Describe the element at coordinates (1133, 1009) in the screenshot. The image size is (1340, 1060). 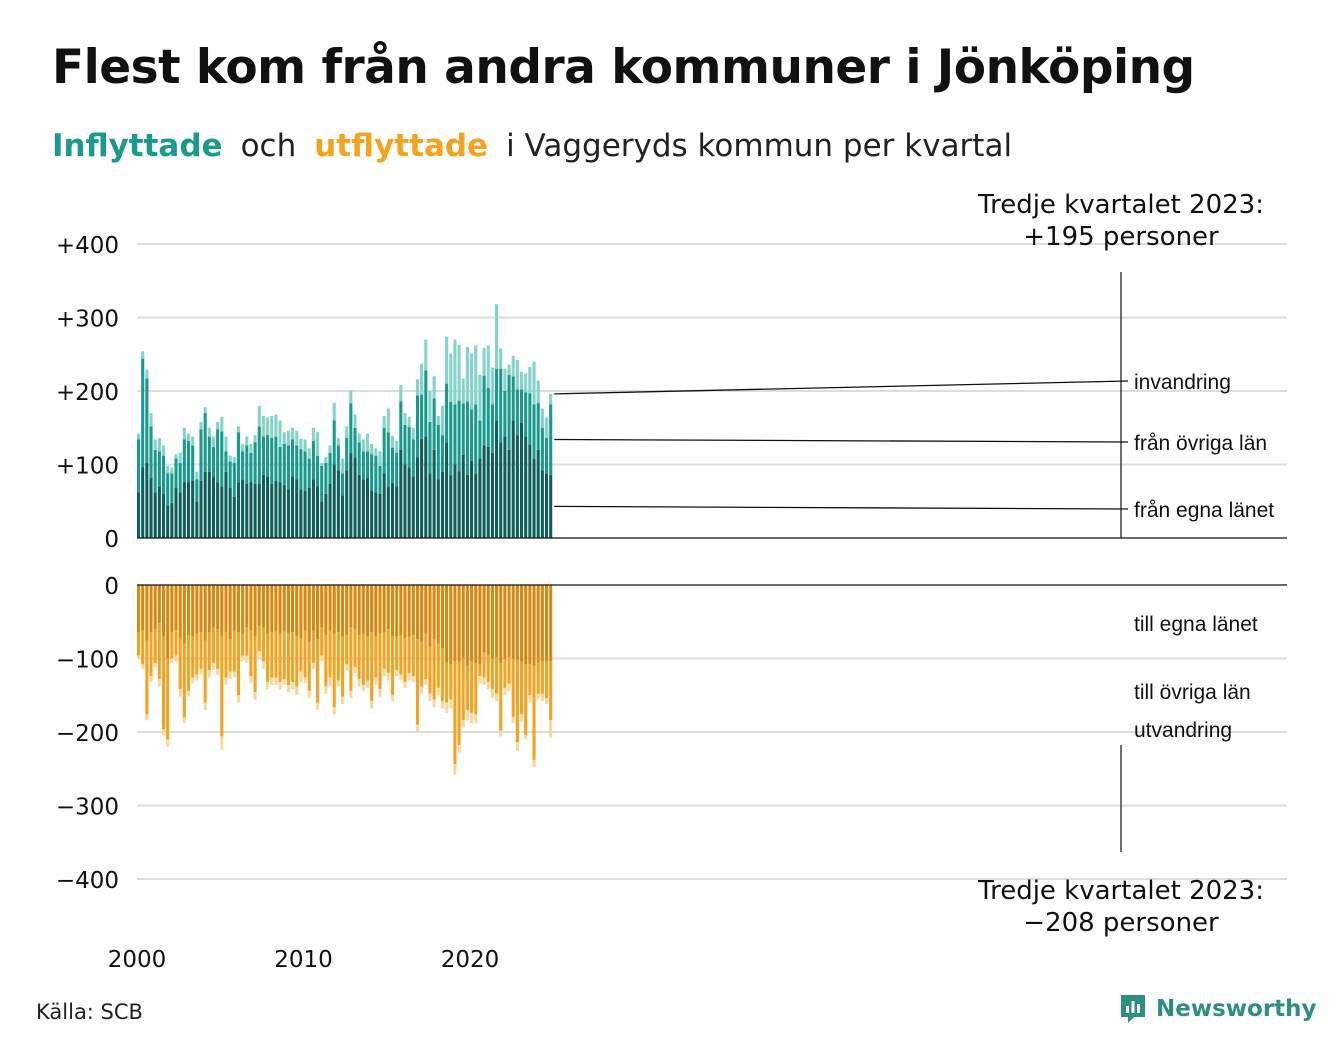
I see `newsworthy-icon` at that location.